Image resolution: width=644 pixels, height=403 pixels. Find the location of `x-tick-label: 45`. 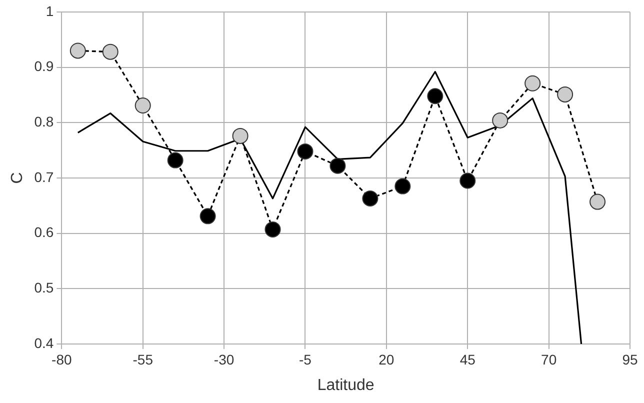

x-tick-label: 45 is located at coordinates (468, 359).